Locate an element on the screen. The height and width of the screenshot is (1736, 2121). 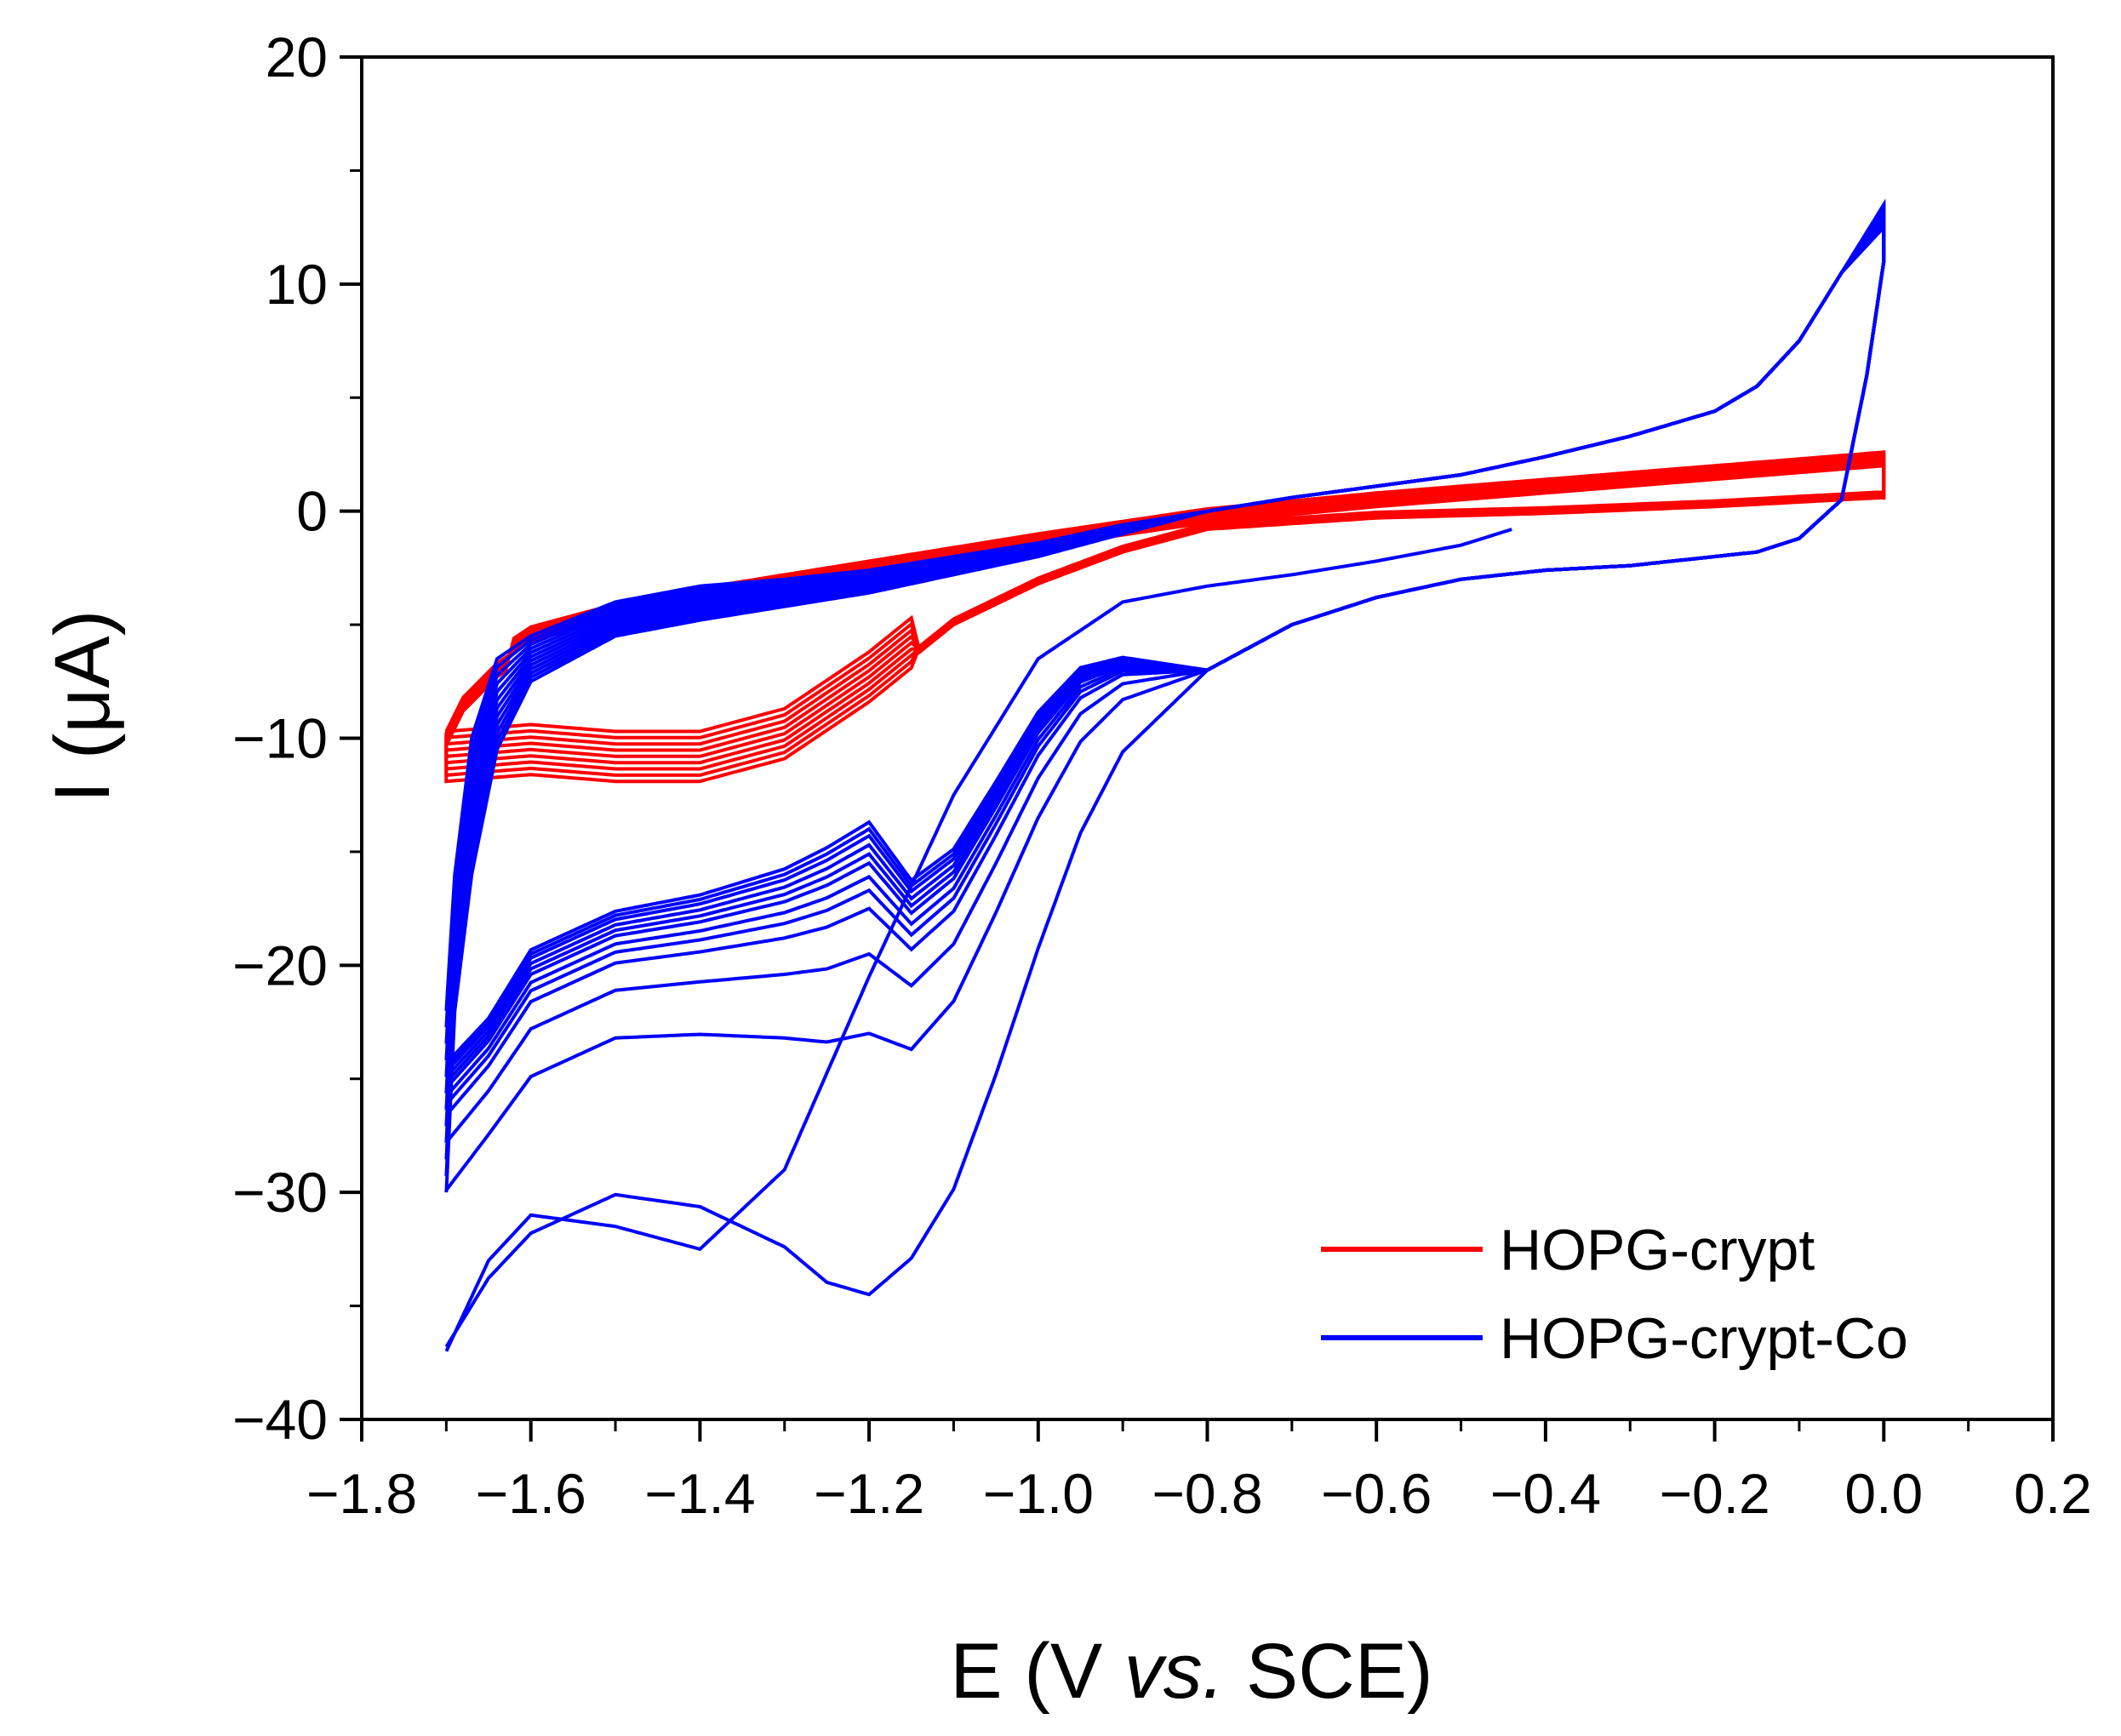
legend-label-hopg-crypt-co: HOPG-crypt-Co is located at coordinates (1704, 1338).